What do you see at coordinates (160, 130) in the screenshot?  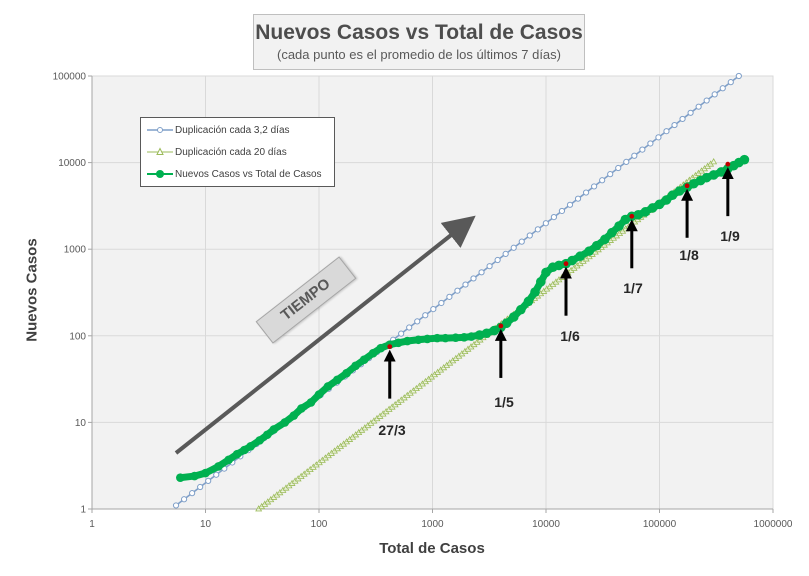 I see `legend-swatch-circle-icon` at bounding box center [160, 130].